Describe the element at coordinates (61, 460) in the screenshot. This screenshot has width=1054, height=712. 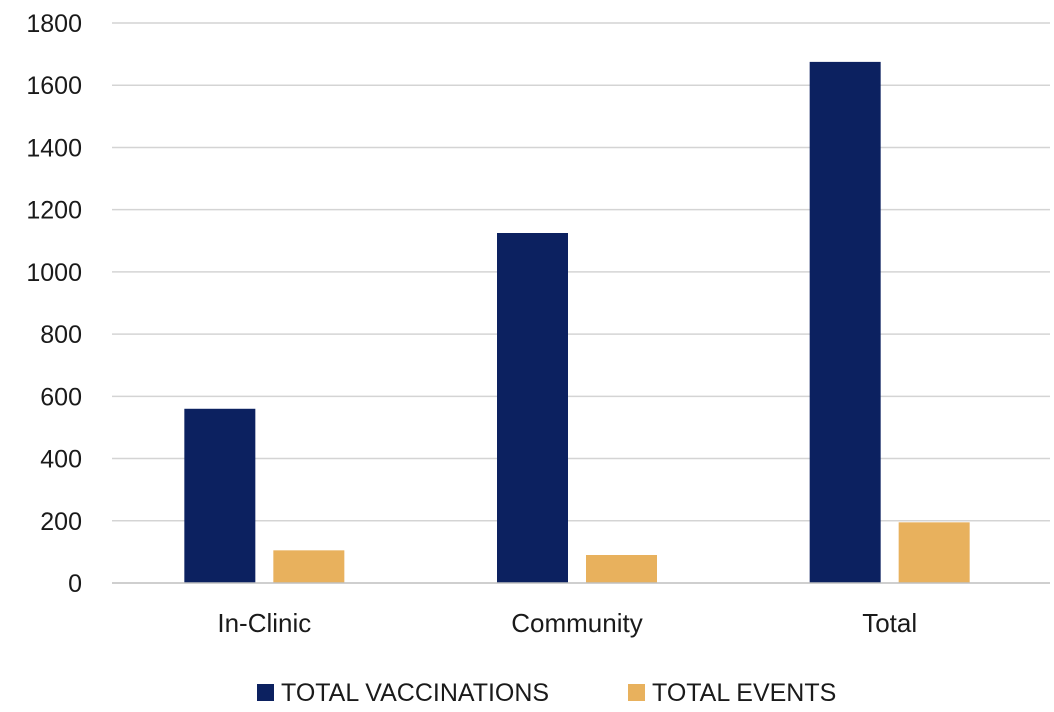
I see `y-tick-label: 400` at that location.